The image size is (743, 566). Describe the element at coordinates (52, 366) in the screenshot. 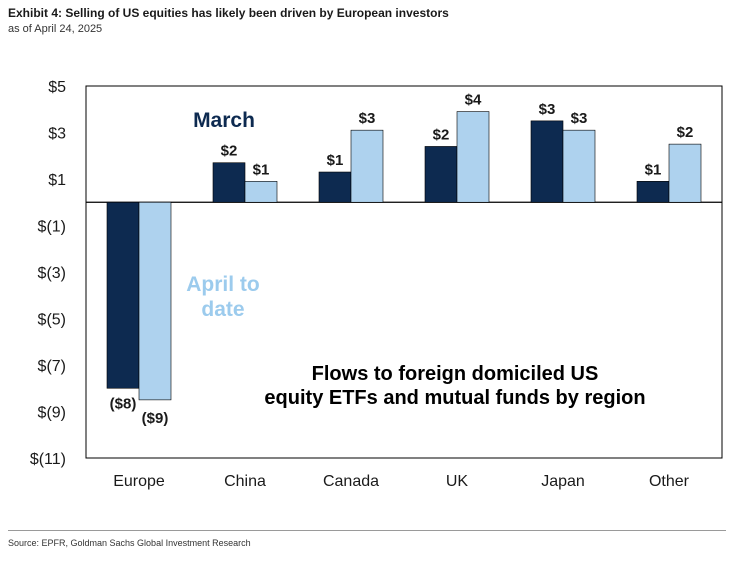

I see `y-tick-label: $(7)` at that location.